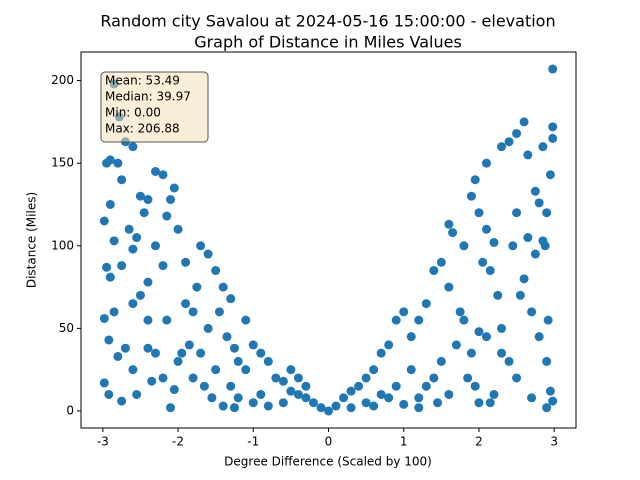 The width and height of the screenshot is (640, 480). I want to click on x-tick-label: -2, so click(178, 442).